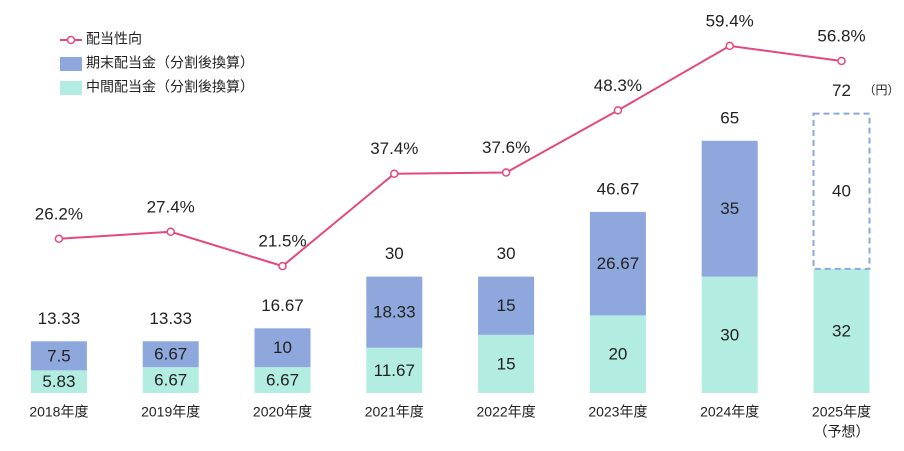 This screenshot has height=451, width=904. Describe the element at coordinates (59, 213) in the screenshot. I see `point-label: 26.2%` at that location.